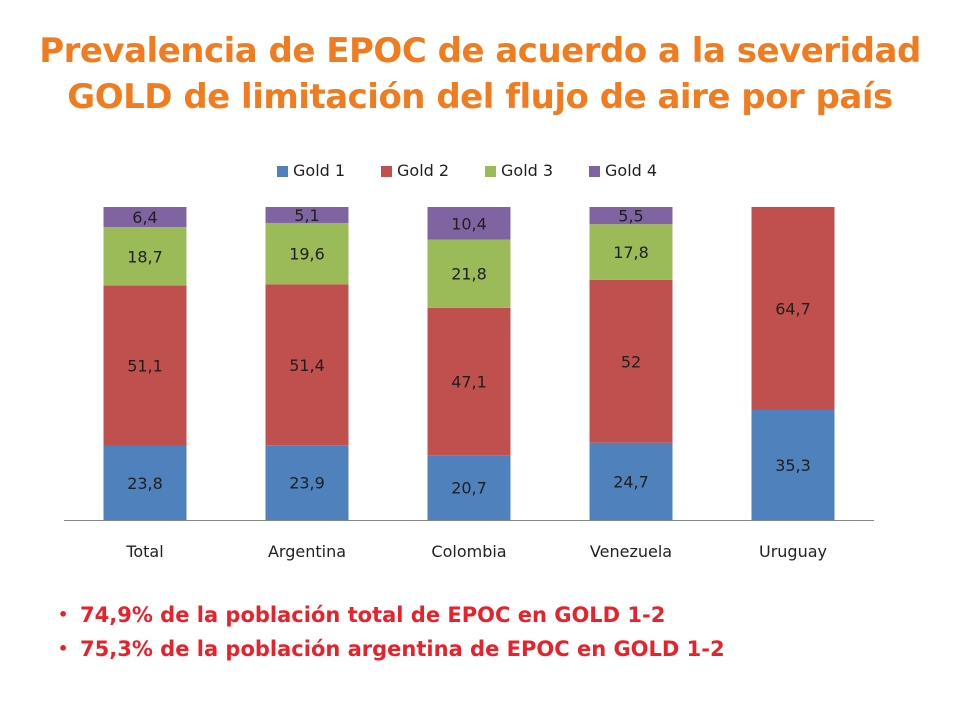 The height and width of the screenshot is (720, 960). I want to click on bar-uruguay-gold2, so click(793, 308).